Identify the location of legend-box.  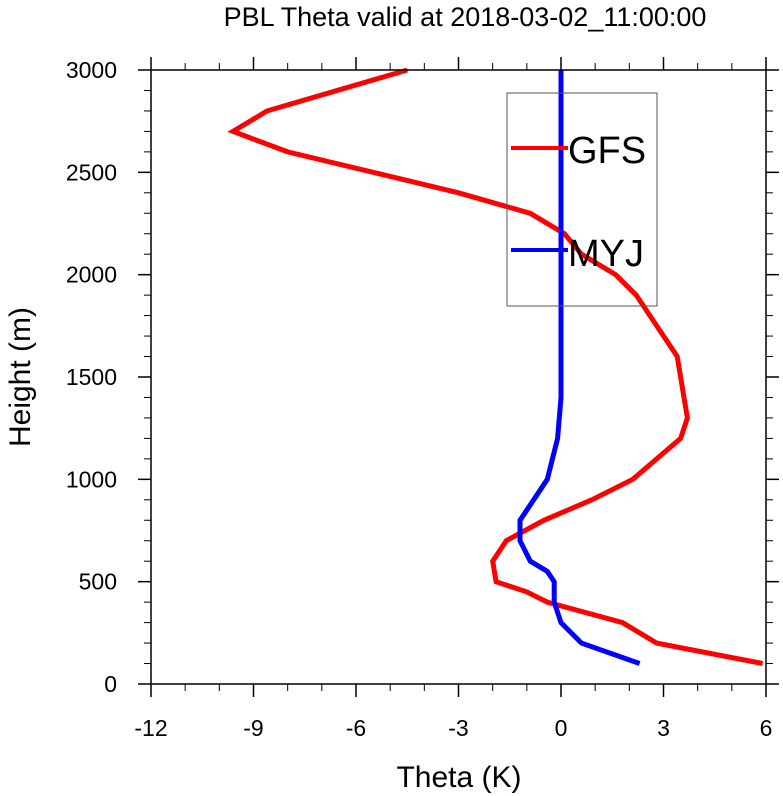
(582, 199).